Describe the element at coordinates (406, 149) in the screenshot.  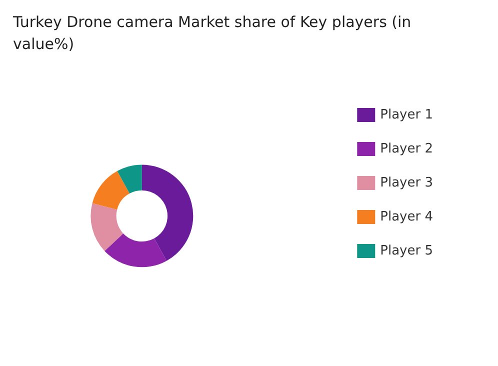
I see `legend-label: Player 2` at that location.